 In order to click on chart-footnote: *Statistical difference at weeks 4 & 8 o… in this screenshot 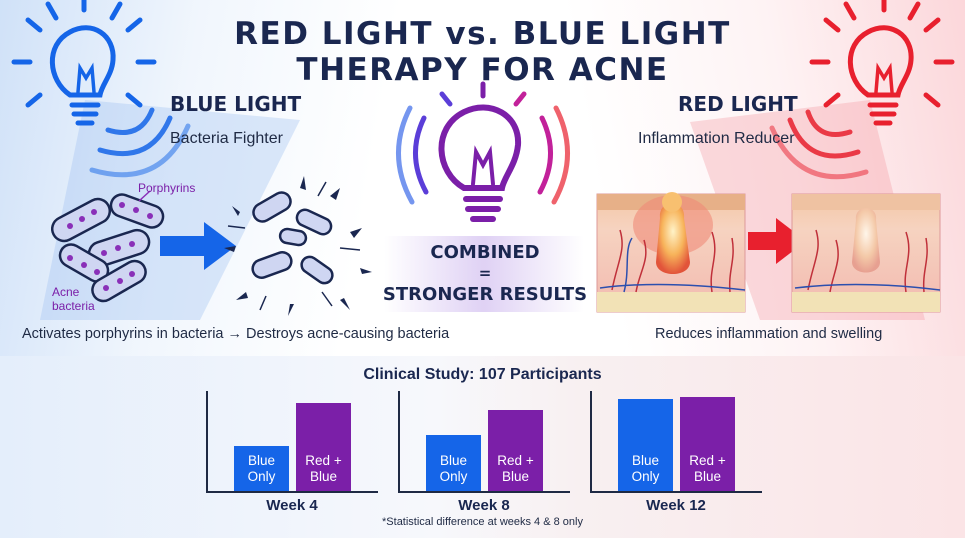, I will do `click(482, 522)`.